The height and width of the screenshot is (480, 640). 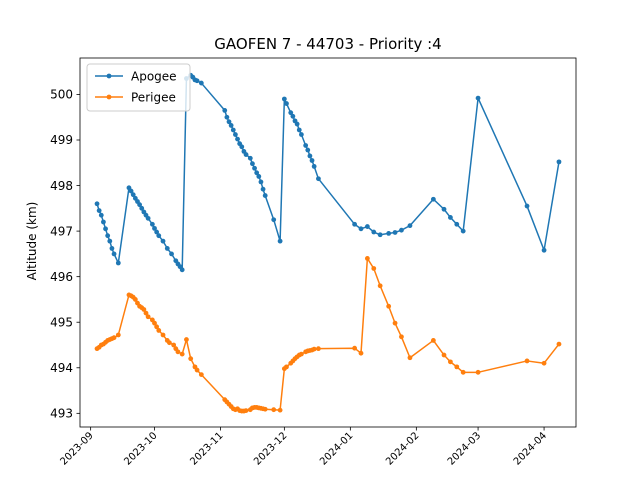 What do you see at coordinates (32, 241) in the screenshot?
I see `y-axis-label: Altitude (km)` at bounding box center [32, 241].